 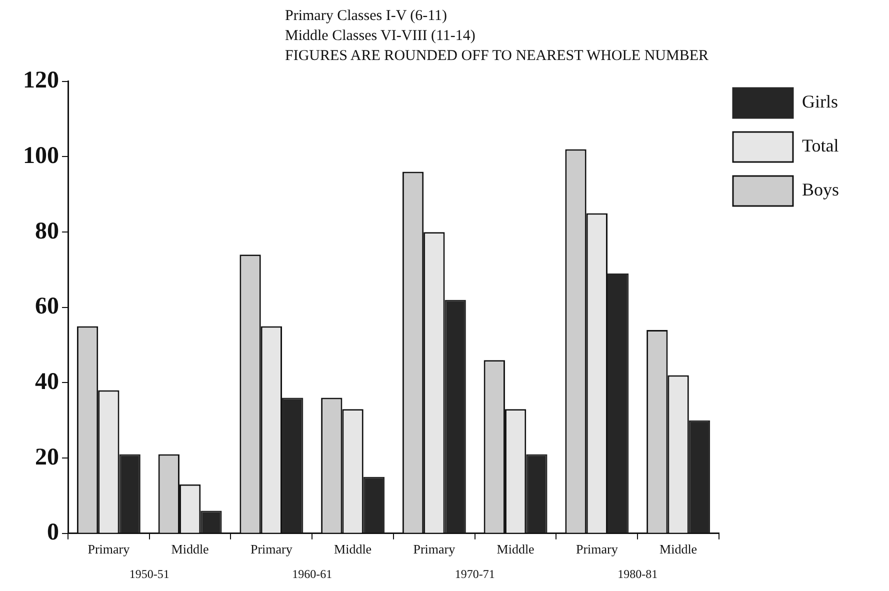 What do you see at coordinates (47, 457) in the screenshot?
I see `y-tick-label: 20` at bounding box center [47, 457].